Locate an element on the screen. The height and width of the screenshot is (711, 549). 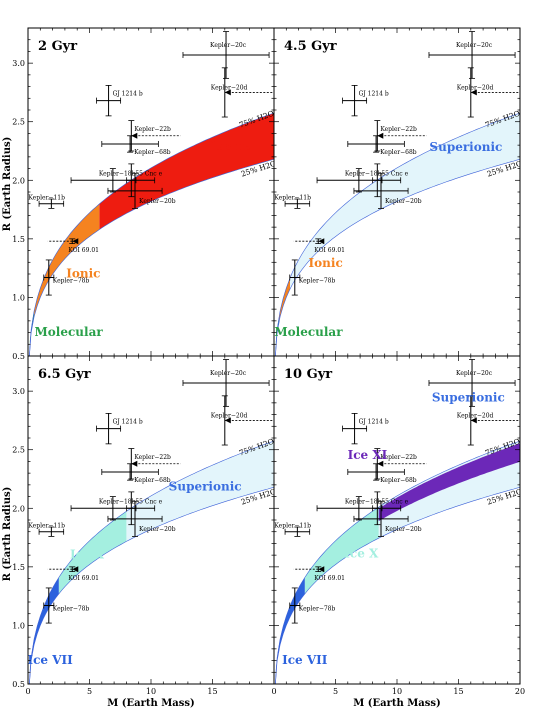
y-tick-label: 0.5 is located at coordinates (18, 356).